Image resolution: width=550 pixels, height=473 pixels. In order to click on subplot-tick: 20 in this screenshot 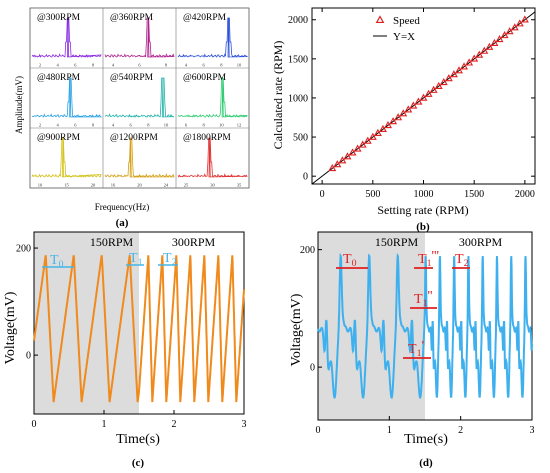, I will do `click(139, 185)`.